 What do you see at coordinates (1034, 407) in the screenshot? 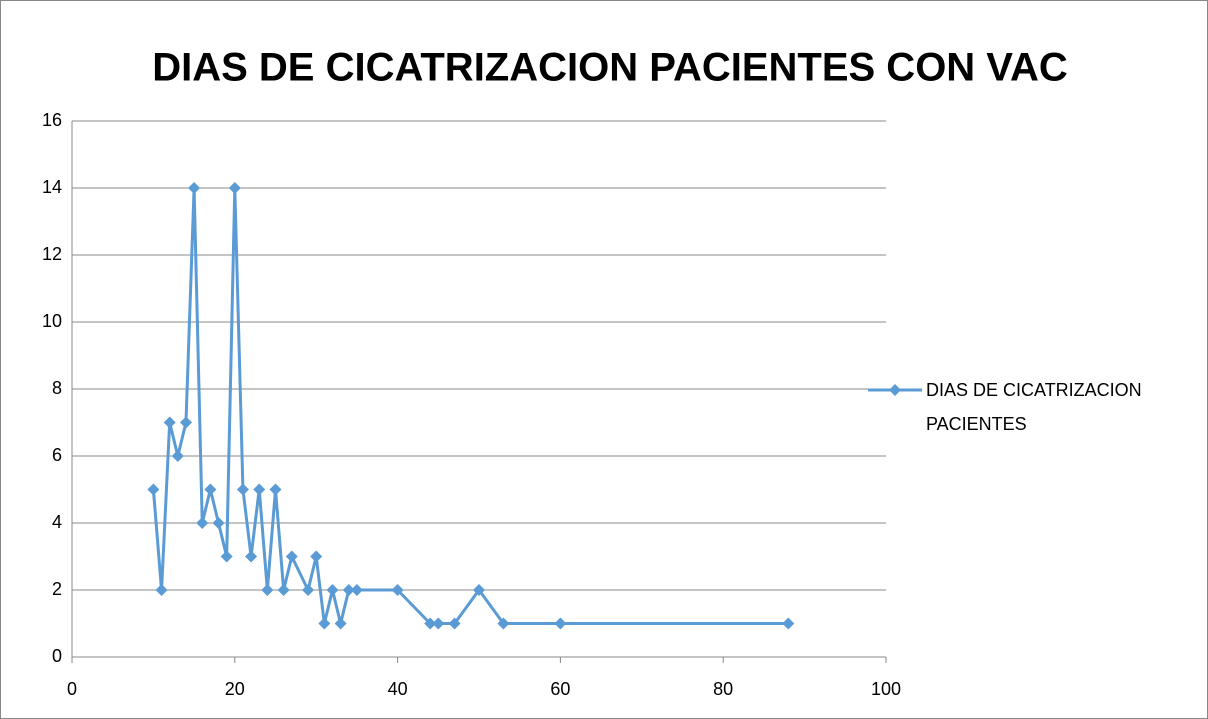
I see `legend-label: DIAS DE CICATRIZACION PACIENTES` at bounding box center [1034, 407].